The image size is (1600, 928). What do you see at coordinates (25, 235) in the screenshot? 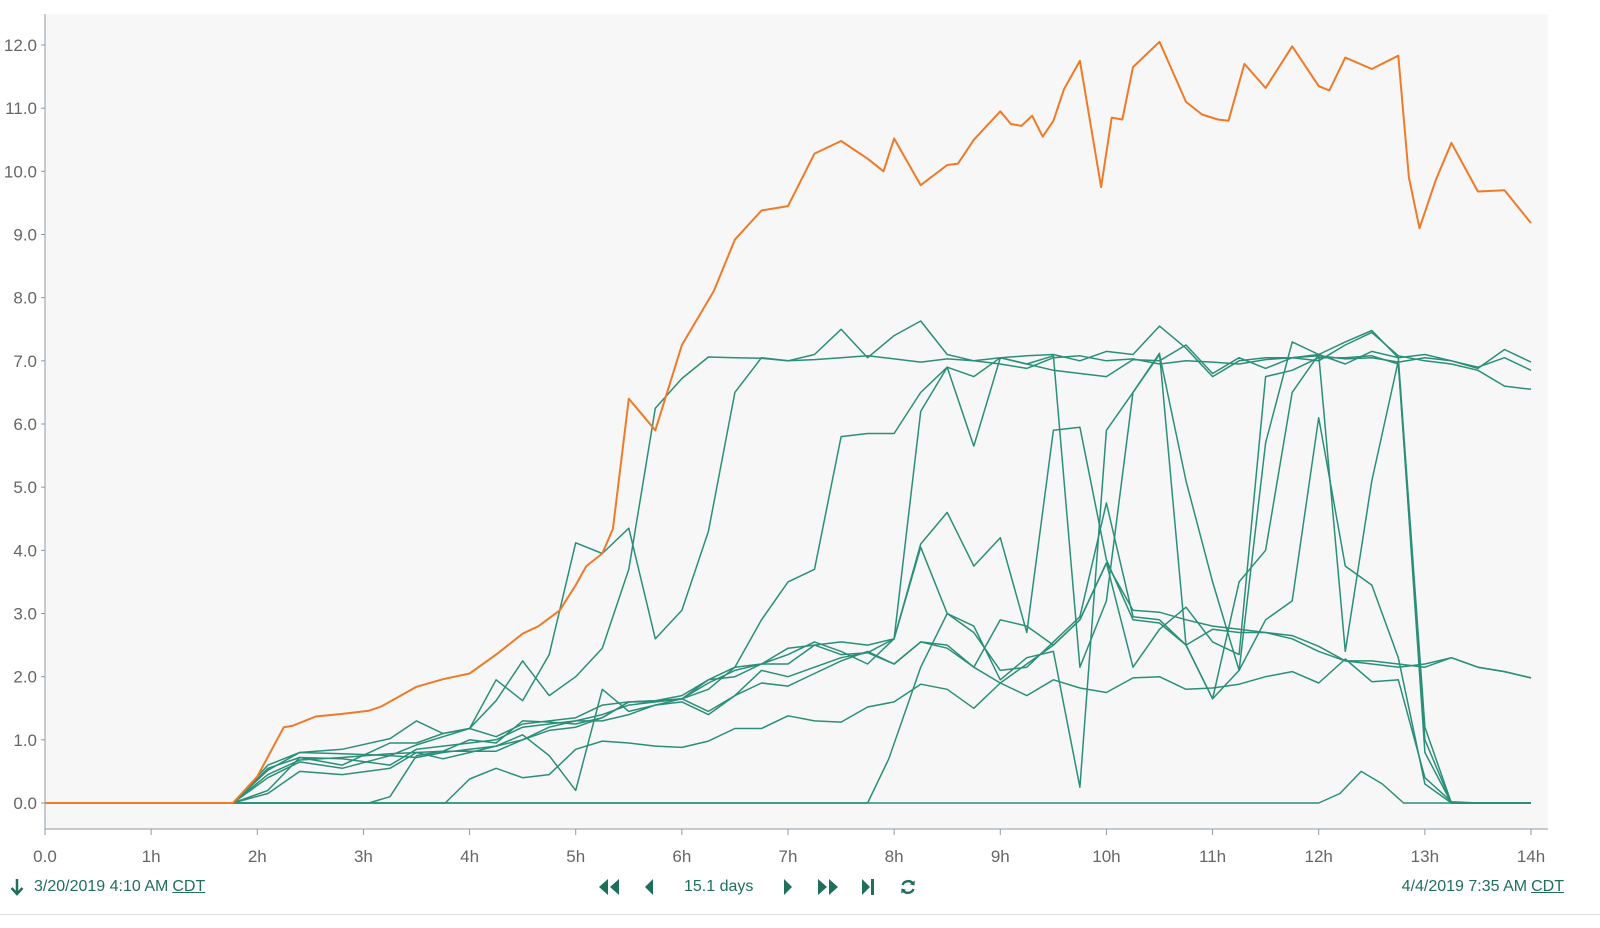
I see `y-tick-label: 9.0` at bounding box center [25, 235].